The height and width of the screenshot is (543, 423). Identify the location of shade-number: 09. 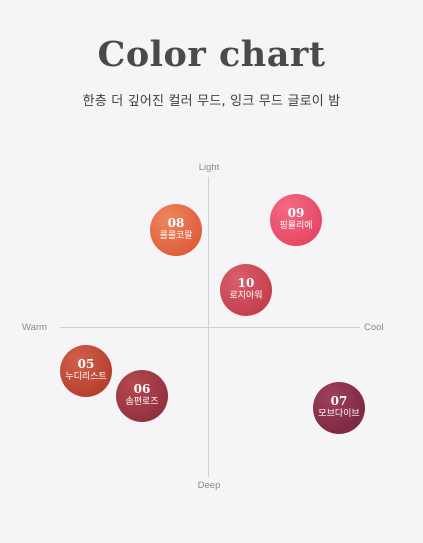
(296, 213).